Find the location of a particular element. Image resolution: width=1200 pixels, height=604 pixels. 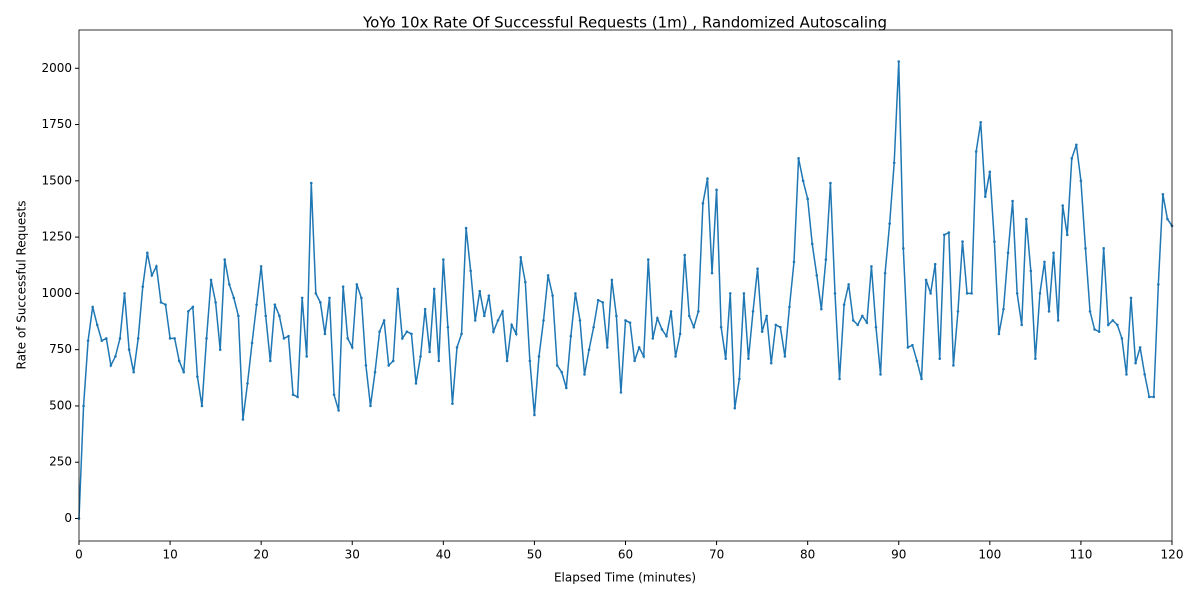

x-tick-label: 60 is located at coordinates (625, 555).